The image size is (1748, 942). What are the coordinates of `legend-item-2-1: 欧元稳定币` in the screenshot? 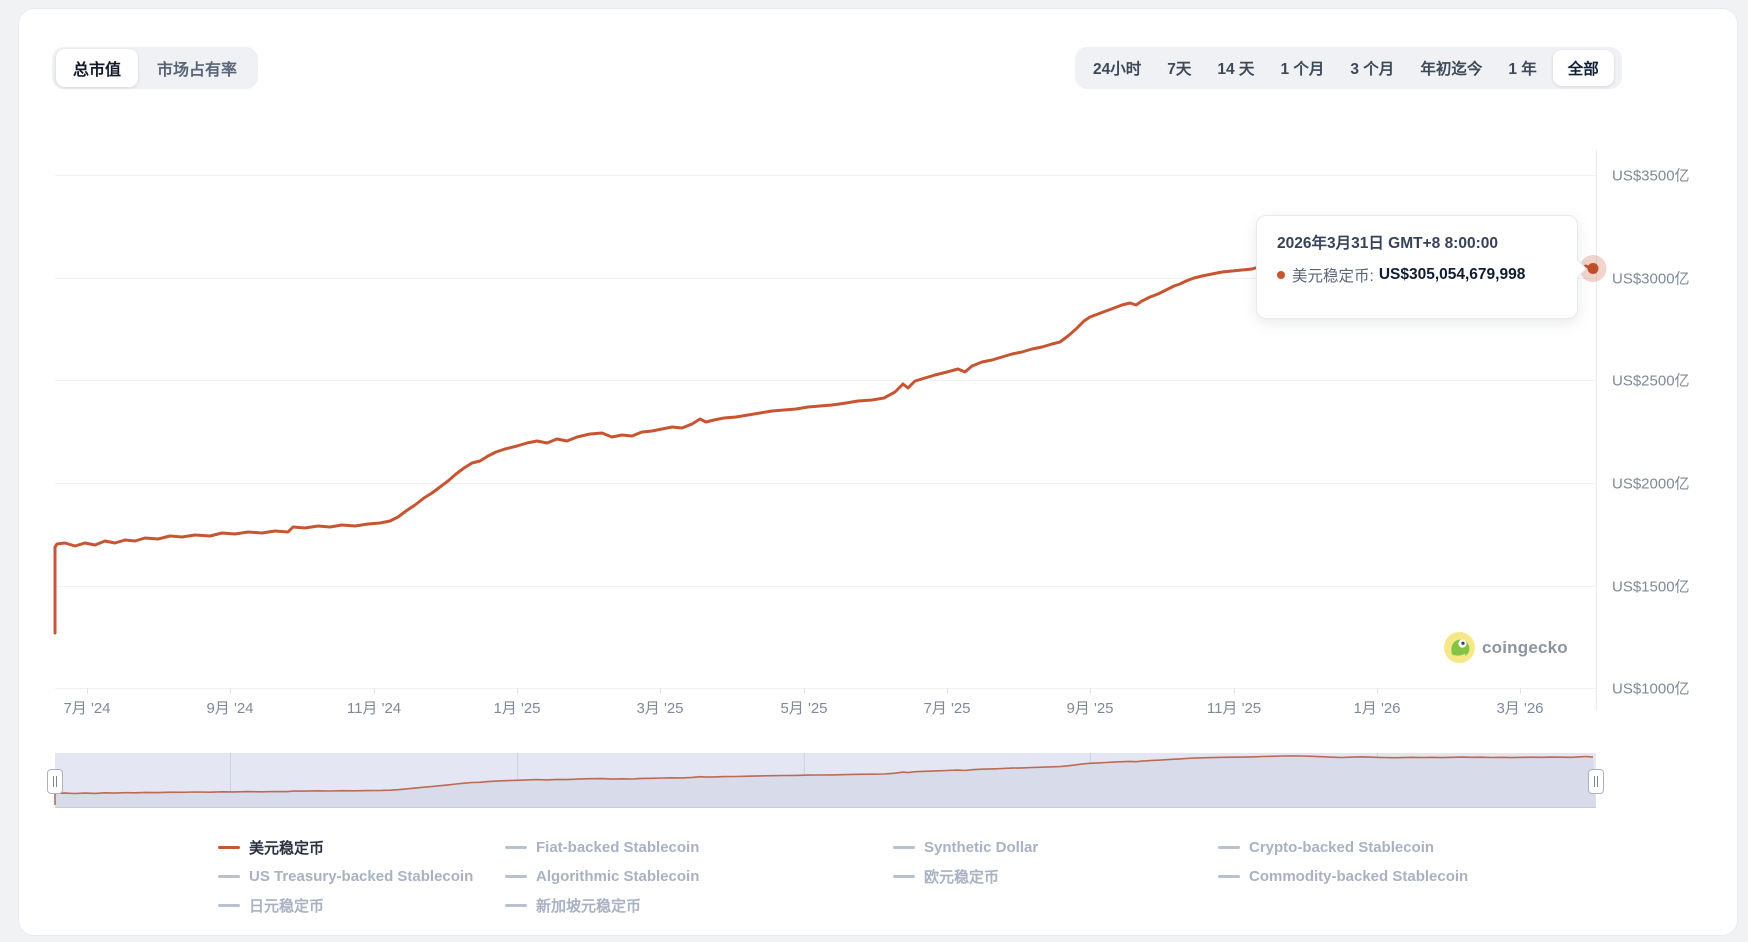 It's located at (965, 876).